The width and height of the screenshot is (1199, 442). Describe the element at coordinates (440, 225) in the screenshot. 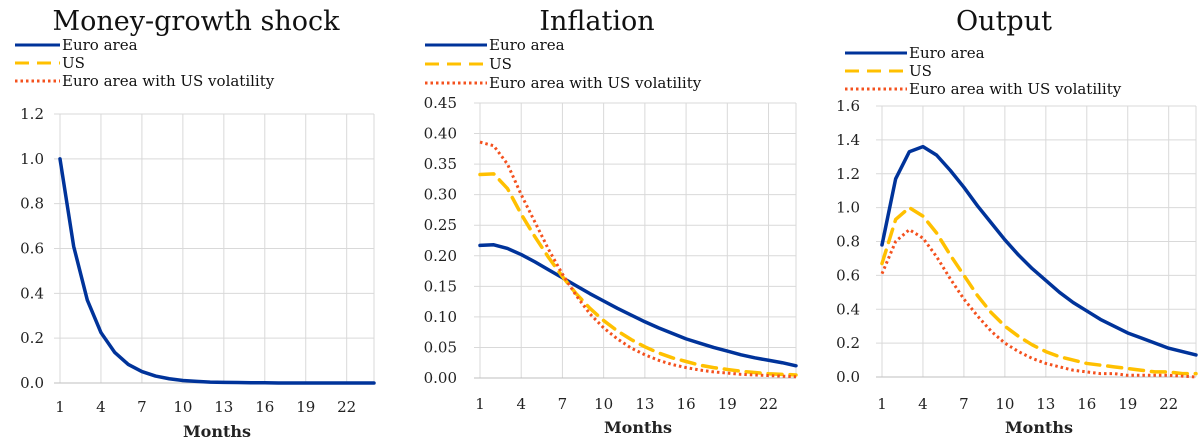

I see `y-tick-label: 0.25` at that location.